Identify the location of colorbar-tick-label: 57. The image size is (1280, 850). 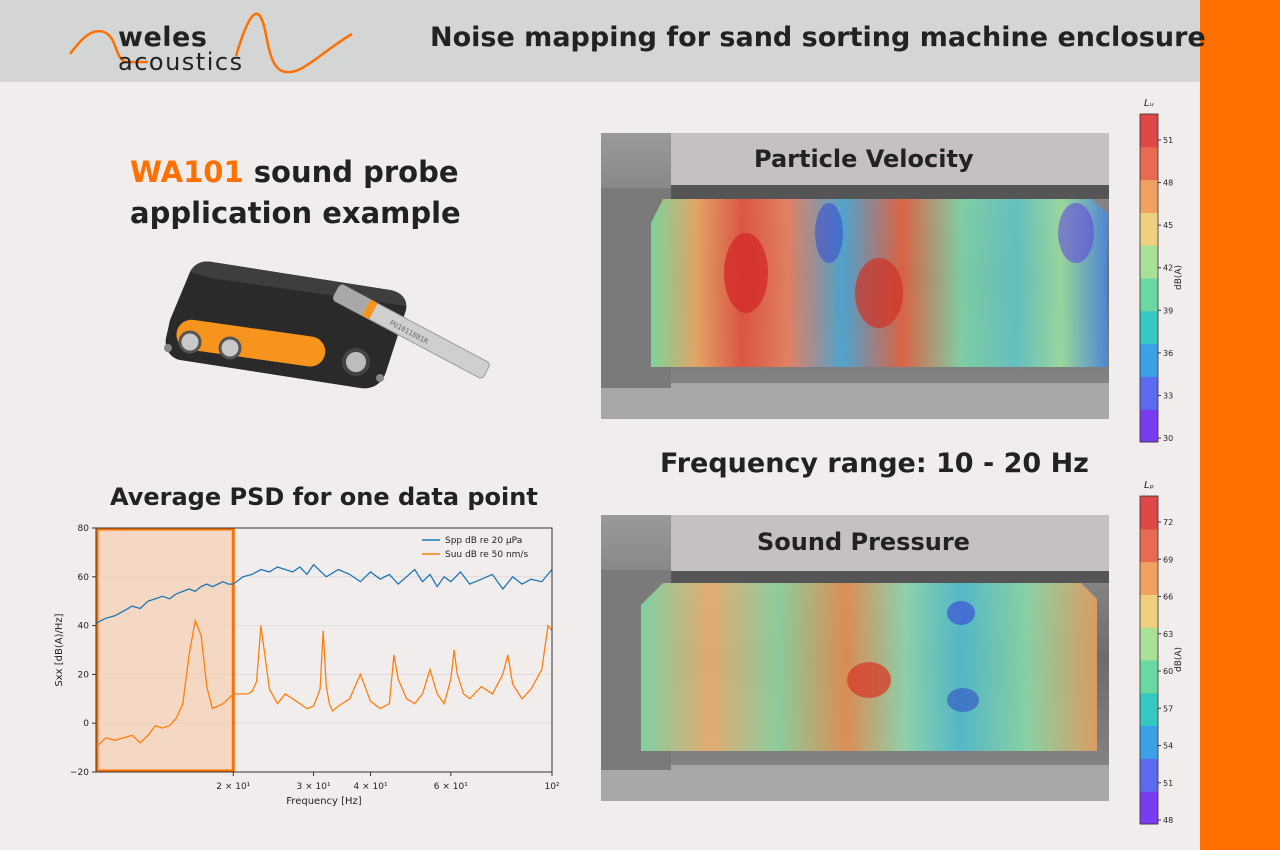
(1168, 708).